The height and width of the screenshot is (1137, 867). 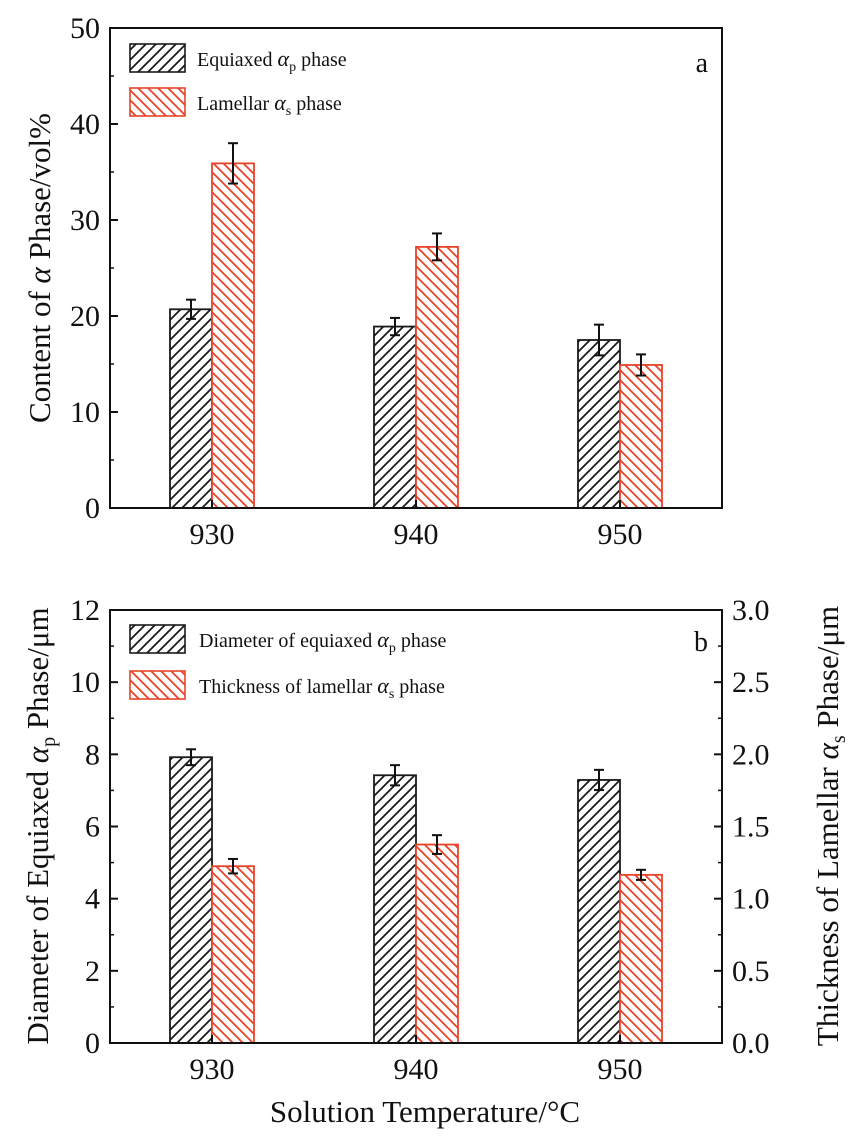 What do you see at coordinates (702, 63) in the screenshot?
I see `panel-a-letter: a` at bounding box center [702, 63].